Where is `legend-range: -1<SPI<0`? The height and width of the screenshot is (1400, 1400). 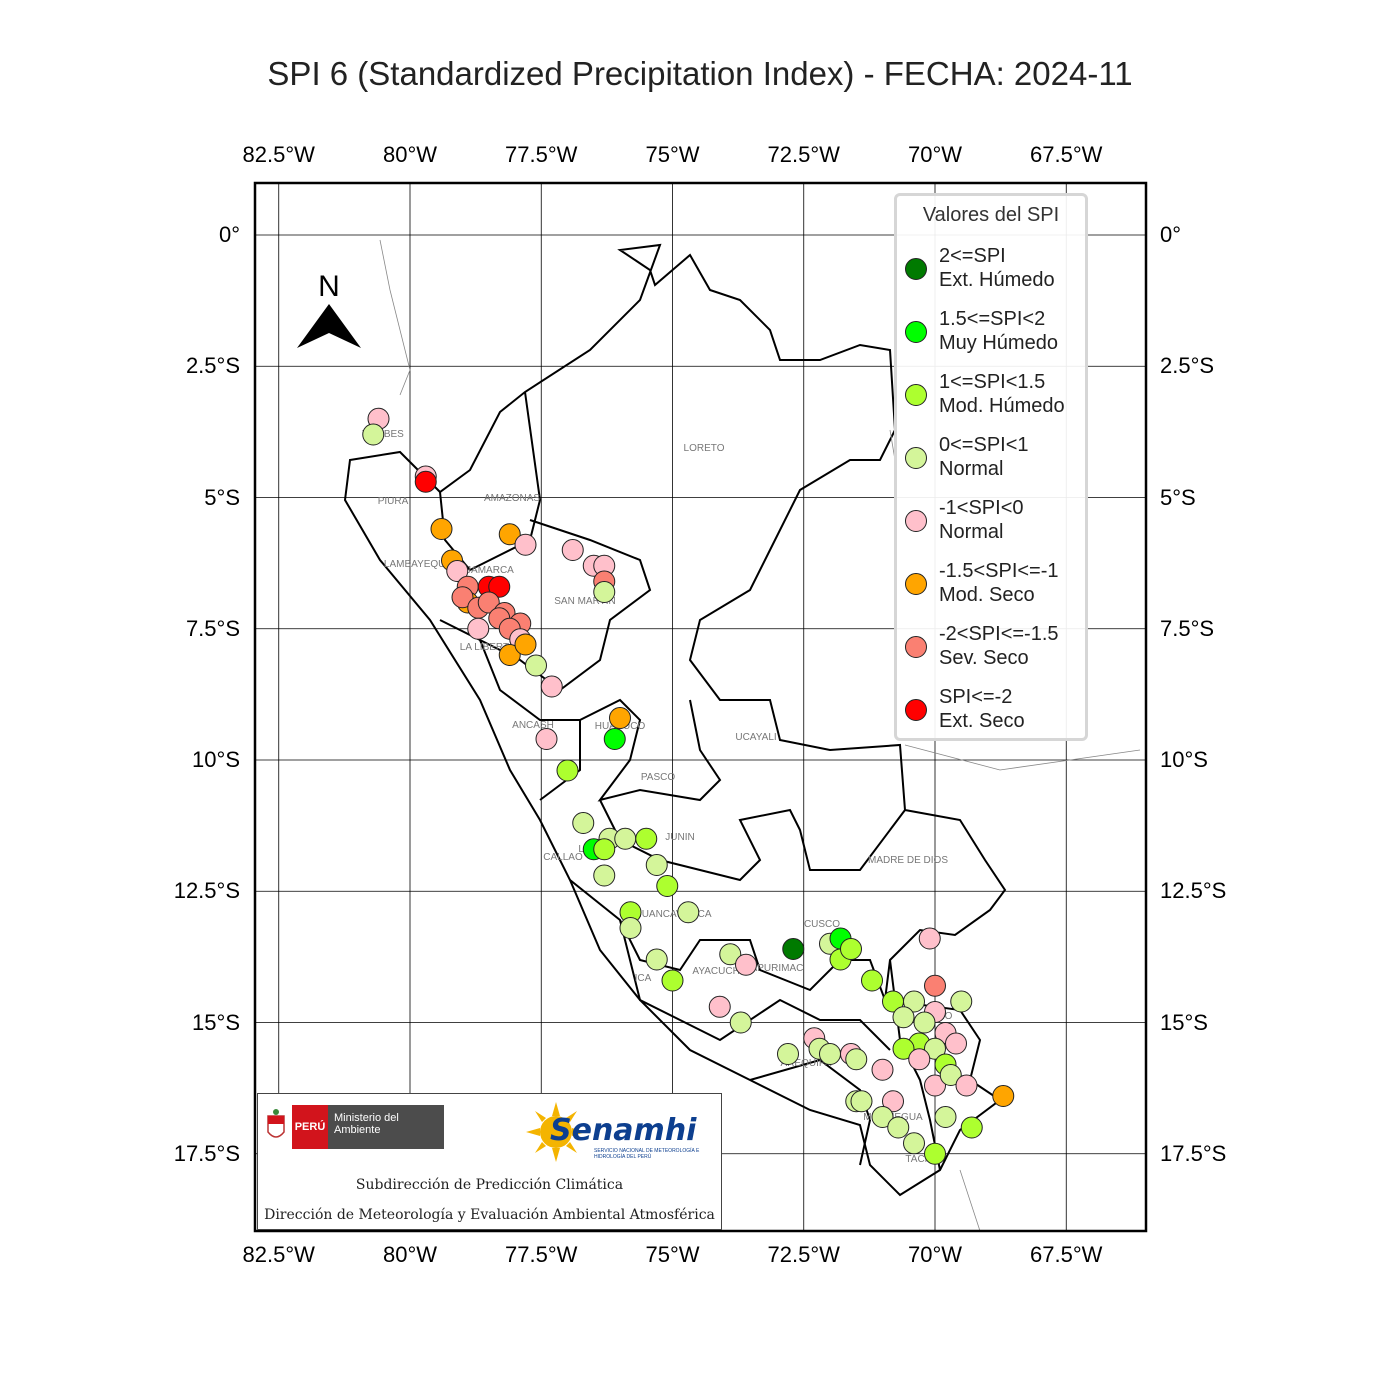 legend-range: -1<SPI<0 is located at coordinates (981, 508).